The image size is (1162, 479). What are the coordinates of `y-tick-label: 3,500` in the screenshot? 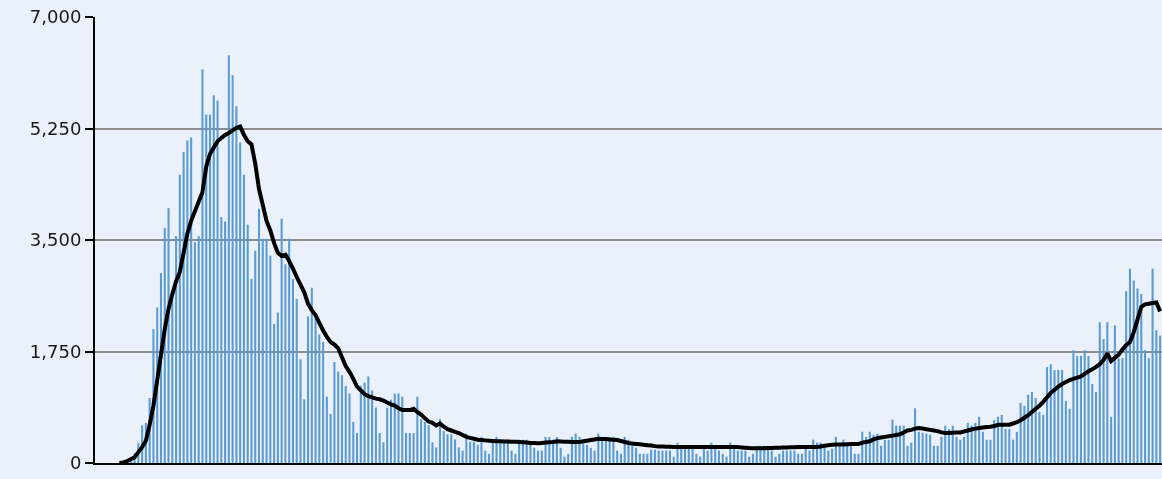 It's located at (55, 240).